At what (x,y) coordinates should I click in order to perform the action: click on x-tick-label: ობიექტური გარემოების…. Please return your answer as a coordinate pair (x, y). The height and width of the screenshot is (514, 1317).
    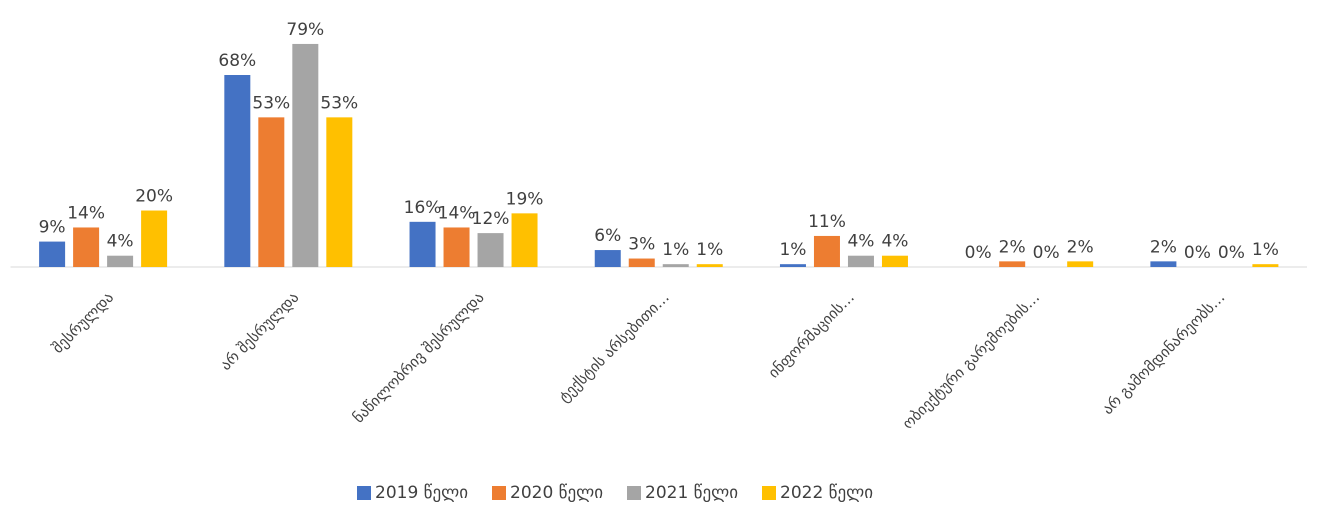
    Looking at the image, I should click on (971, 360).